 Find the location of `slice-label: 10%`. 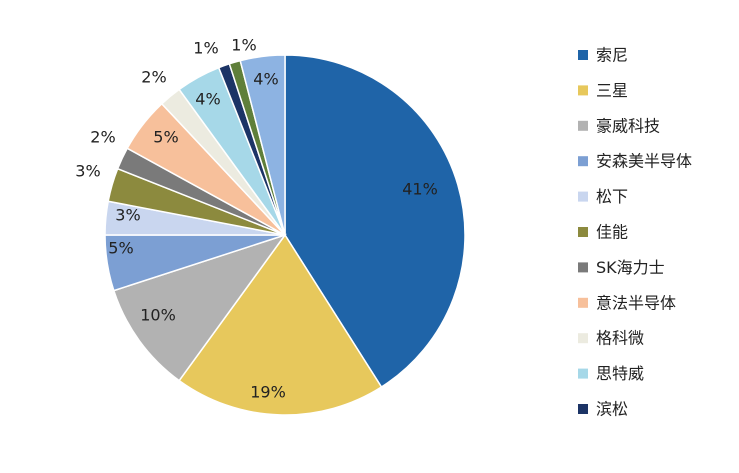

slice-label: 10% is located at coordinates (158, 315).